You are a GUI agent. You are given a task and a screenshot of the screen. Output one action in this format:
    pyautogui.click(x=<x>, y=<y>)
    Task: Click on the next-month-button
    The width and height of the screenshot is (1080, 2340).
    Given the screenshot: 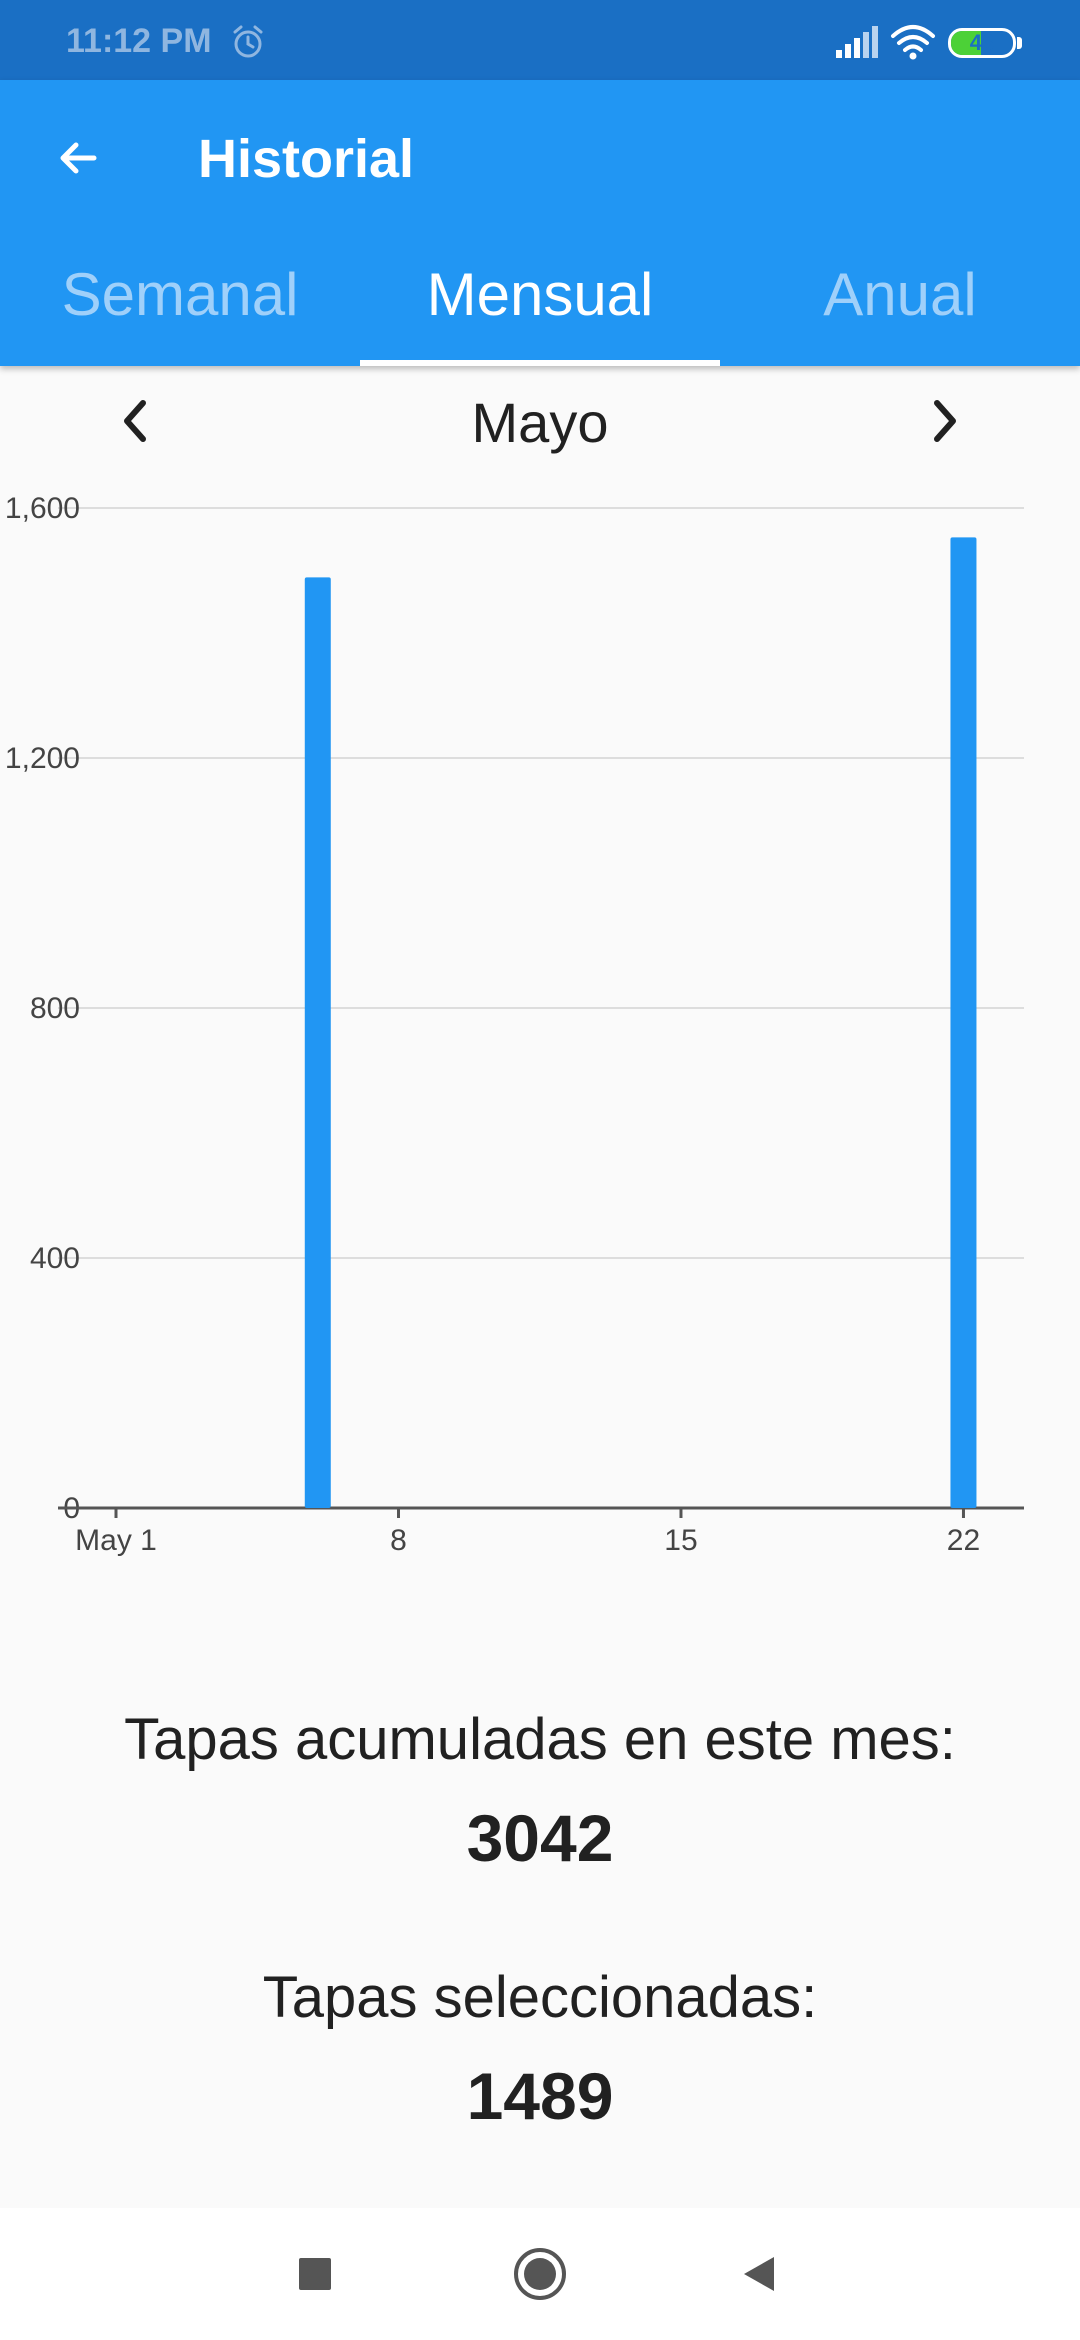 What is the action you would take?
    pyautogui.click(x=945, y=421)
    